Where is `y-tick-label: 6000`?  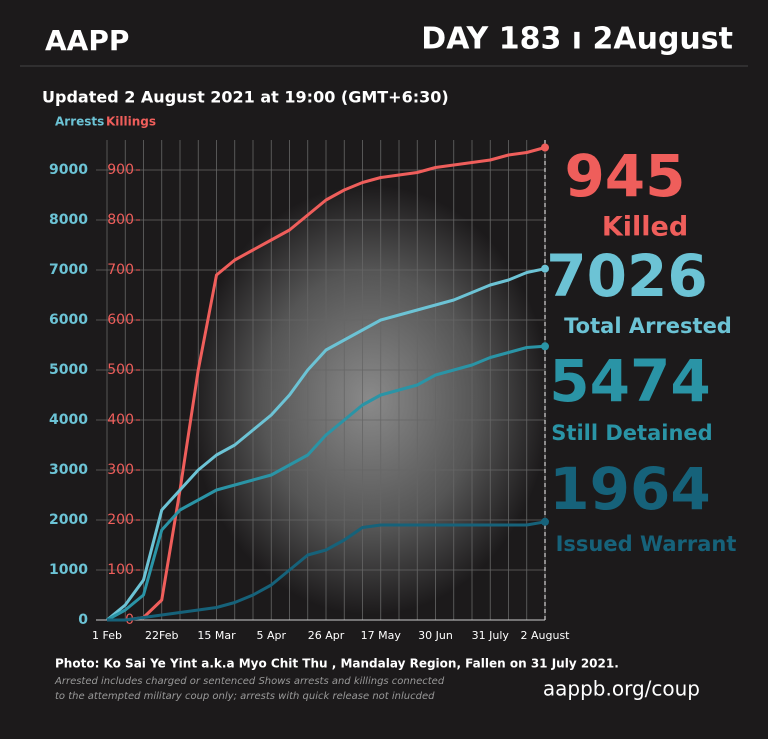 y-tick-label: 6000 is located at coordinates (68, 320).